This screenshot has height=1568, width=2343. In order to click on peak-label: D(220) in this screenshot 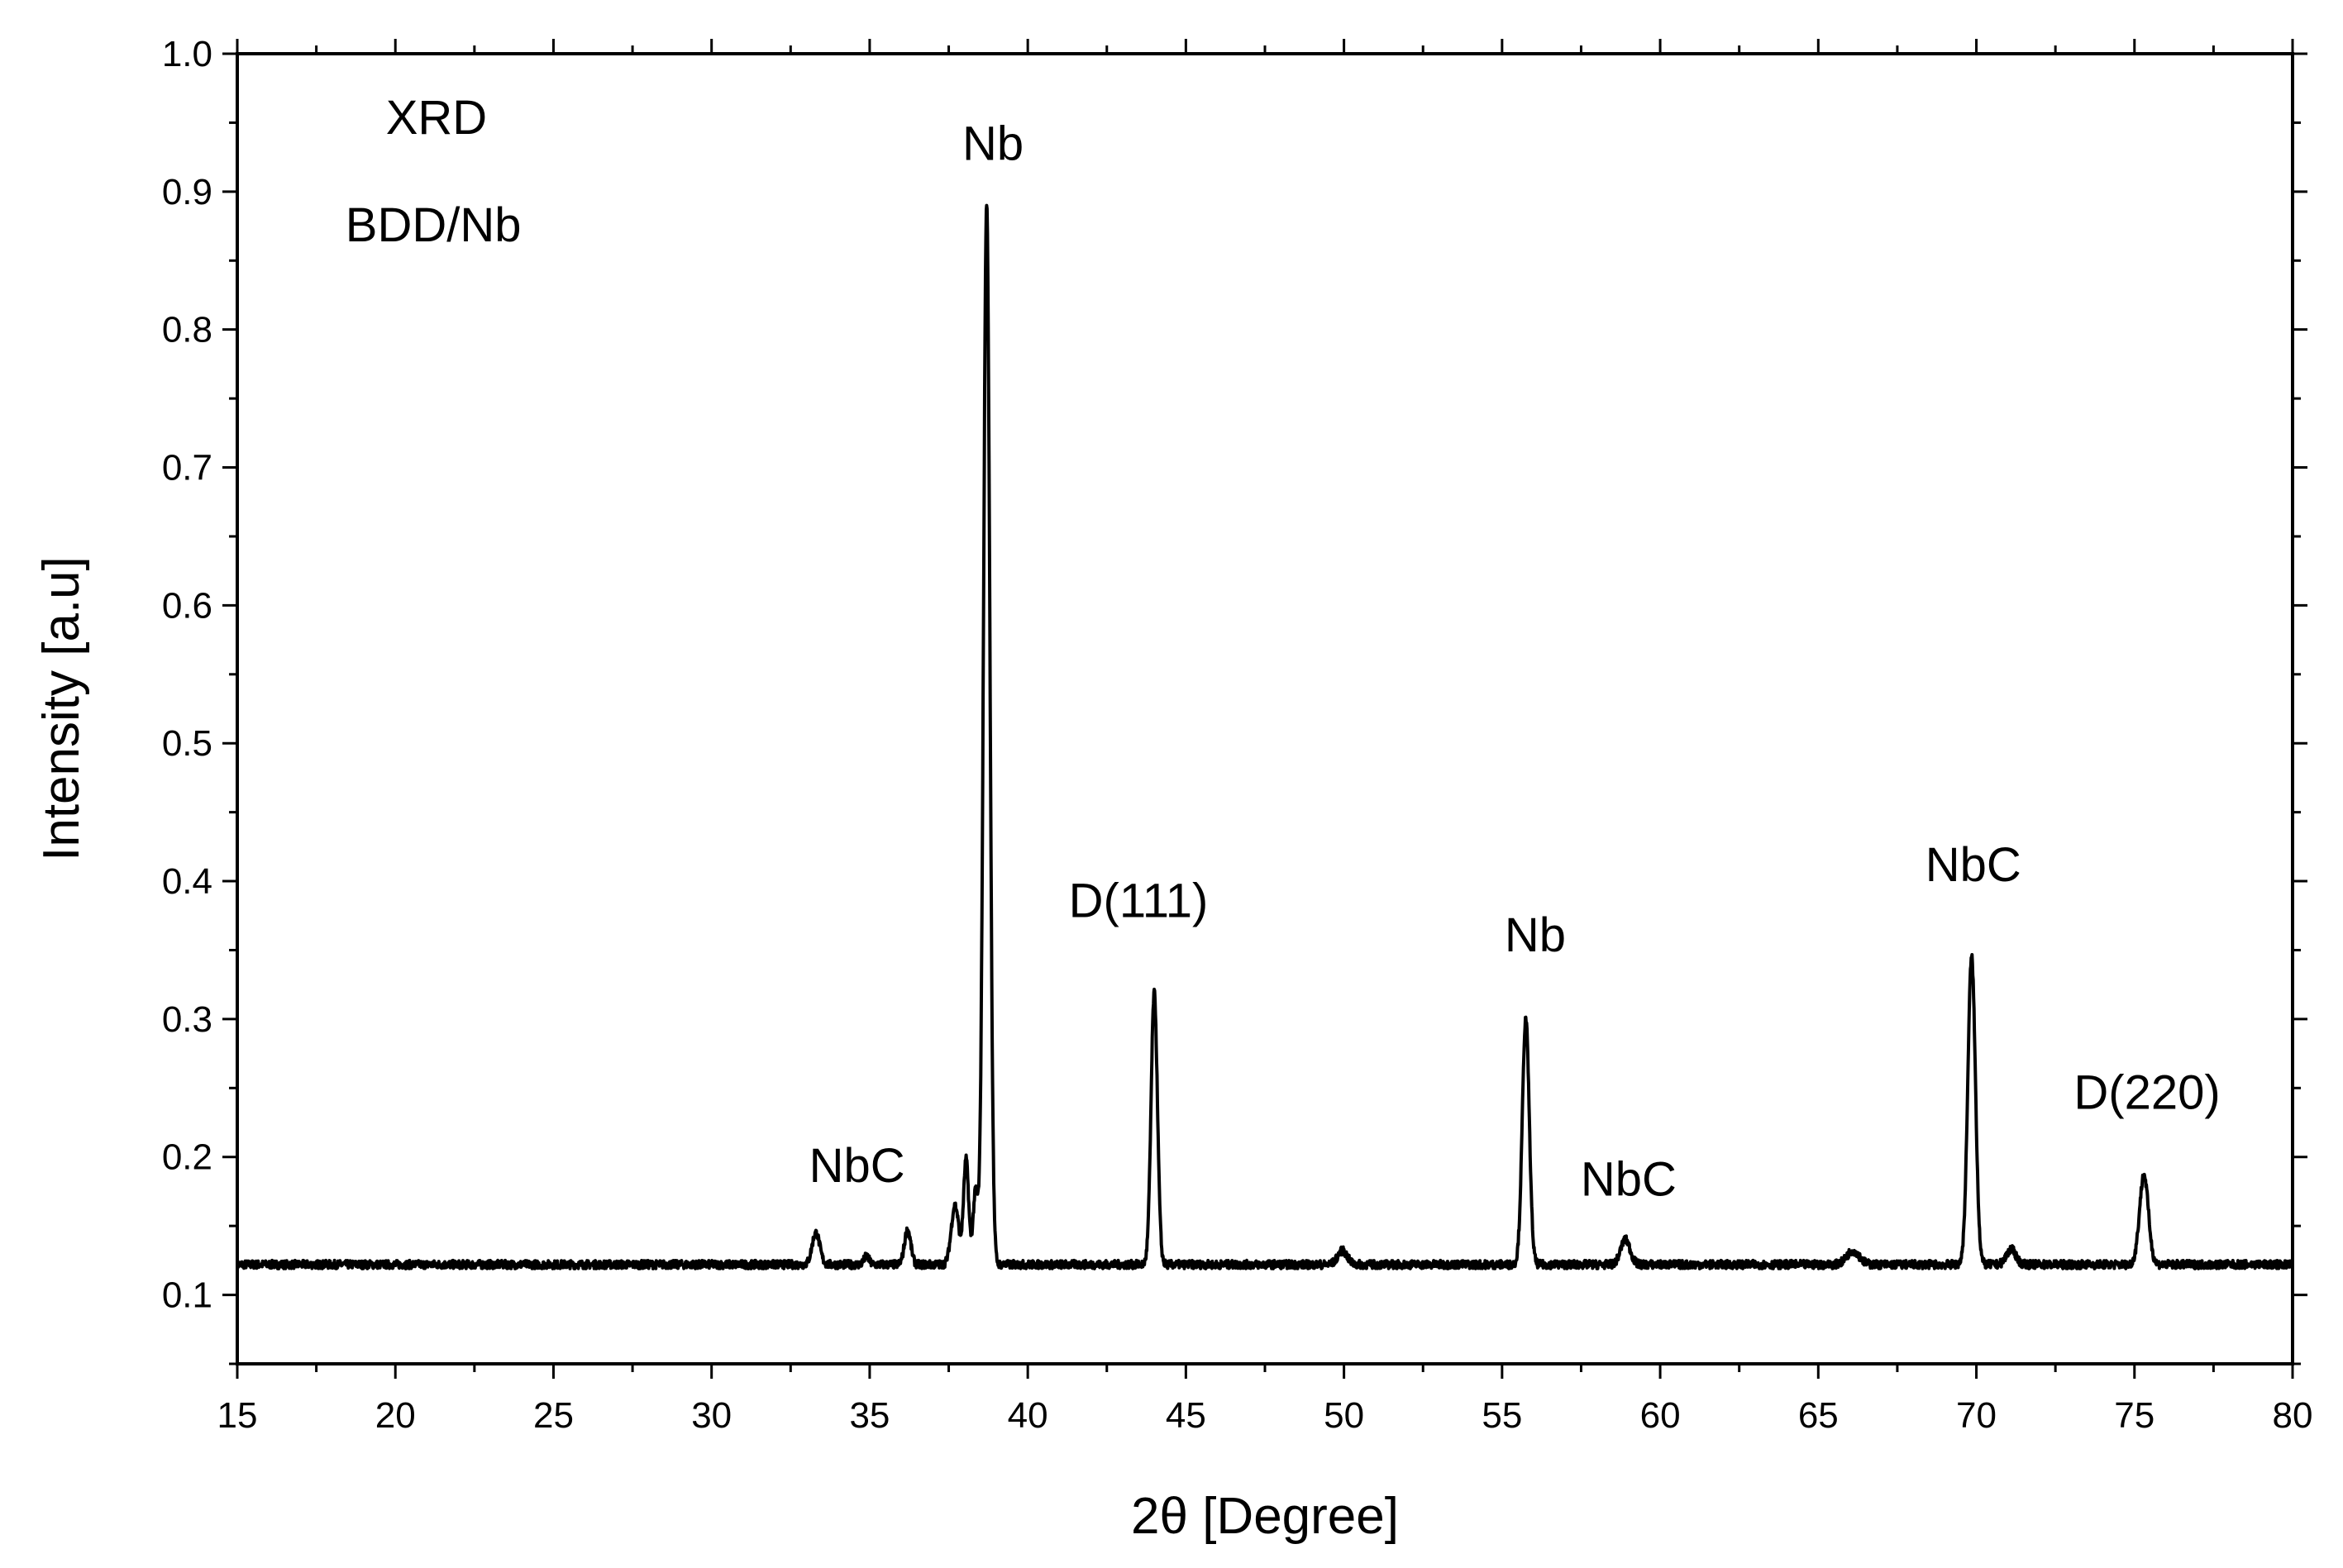, I will do `click(2146, 1092)`.